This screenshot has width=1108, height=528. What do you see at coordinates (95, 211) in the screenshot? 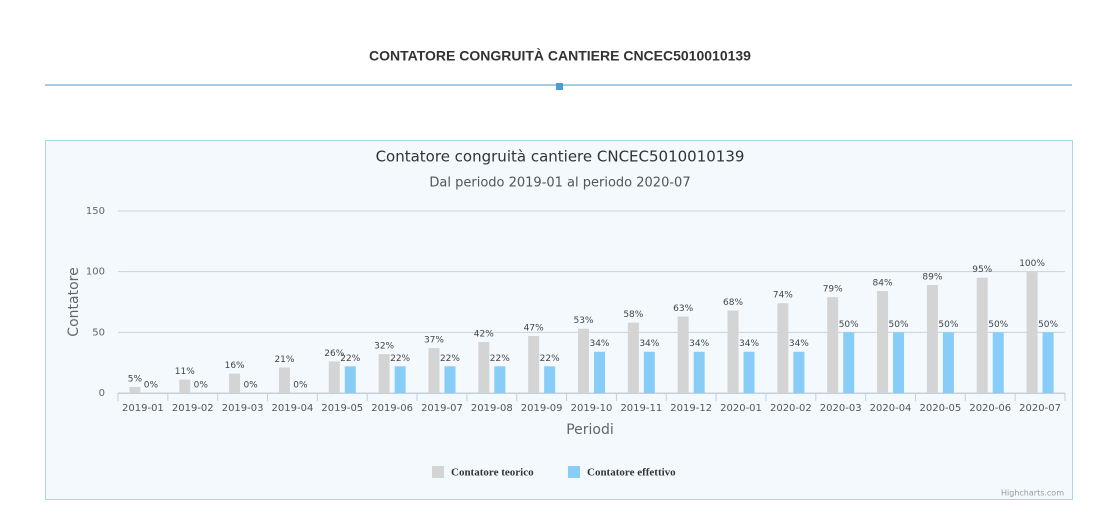
I see `y-tick-label: 150` at bounding box center [95, 211].